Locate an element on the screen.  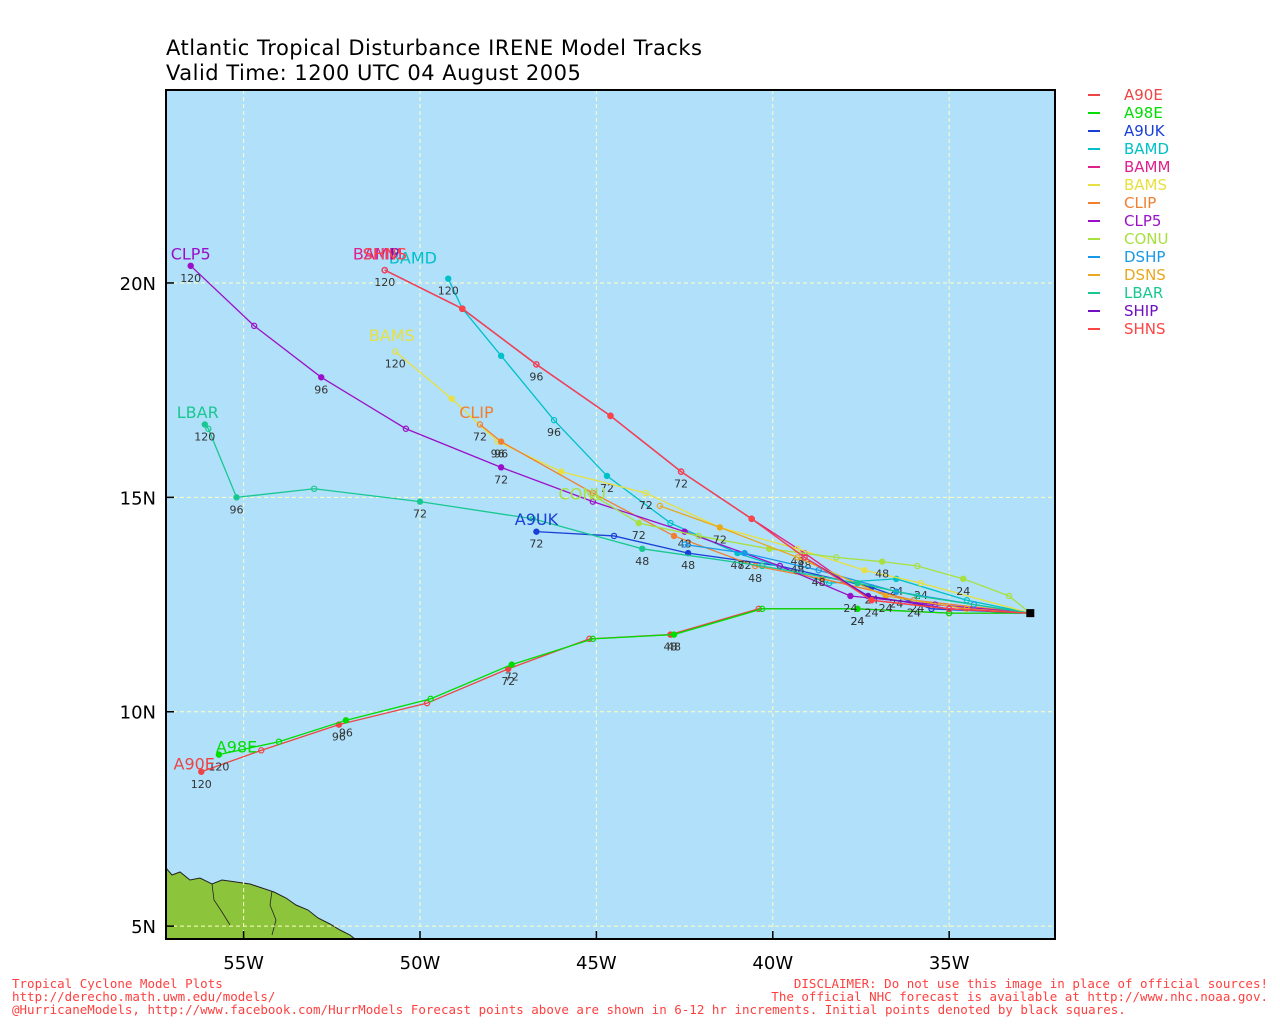
legend-item-a9uk: A9UK is located at coordinates (1129, 131).